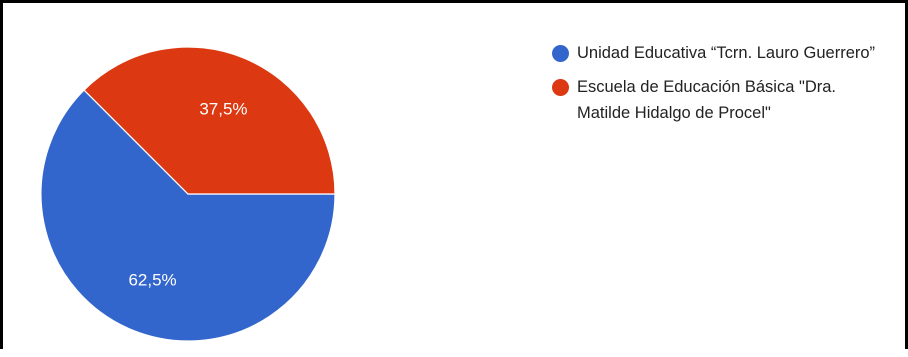 The width and height of the screenshot is (908, 357). Describe the element at coordinates (209, 120) in the screenshot. I see `pie-slice-escuela-educacion-basica` at that location.